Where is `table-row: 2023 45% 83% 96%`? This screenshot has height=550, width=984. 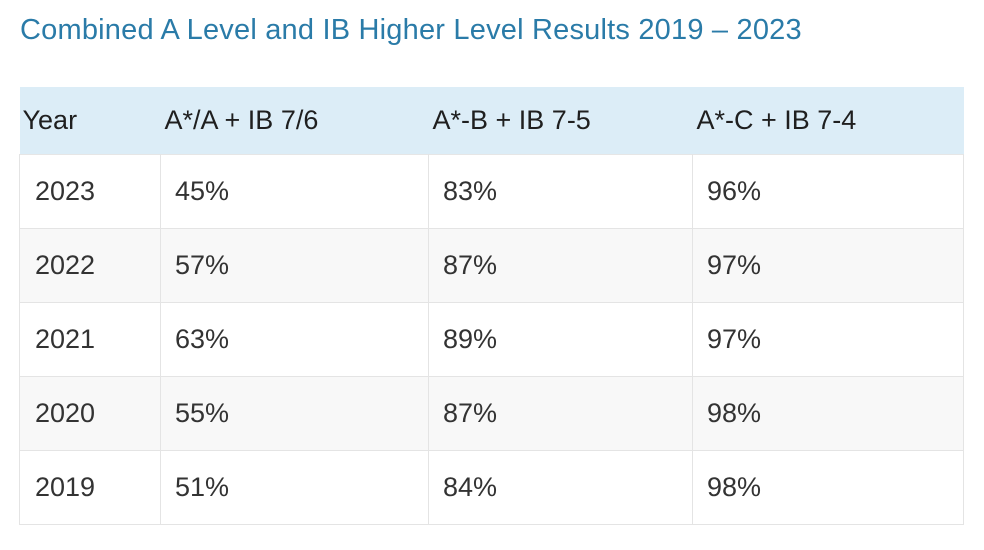 table-row: 2023 45% 83% 96% is located at coordinates (491, 191).